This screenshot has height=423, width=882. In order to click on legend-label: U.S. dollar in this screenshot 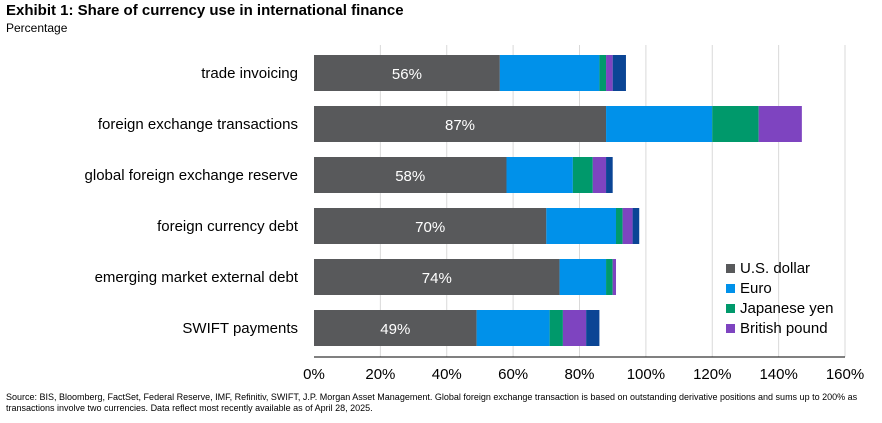, I will do `click(775, 268)`.